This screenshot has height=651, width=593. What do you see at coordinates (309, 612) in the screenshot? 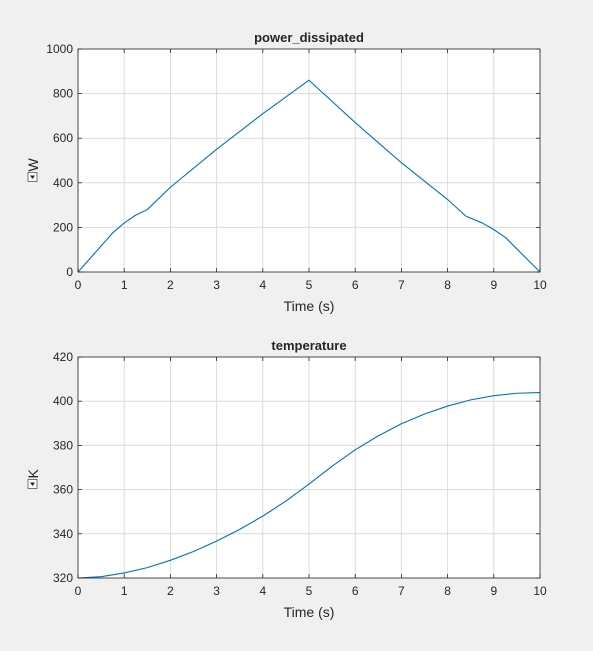
I see `chart2-x-axis-label: Time (s)` at bounding box center [309, 612].